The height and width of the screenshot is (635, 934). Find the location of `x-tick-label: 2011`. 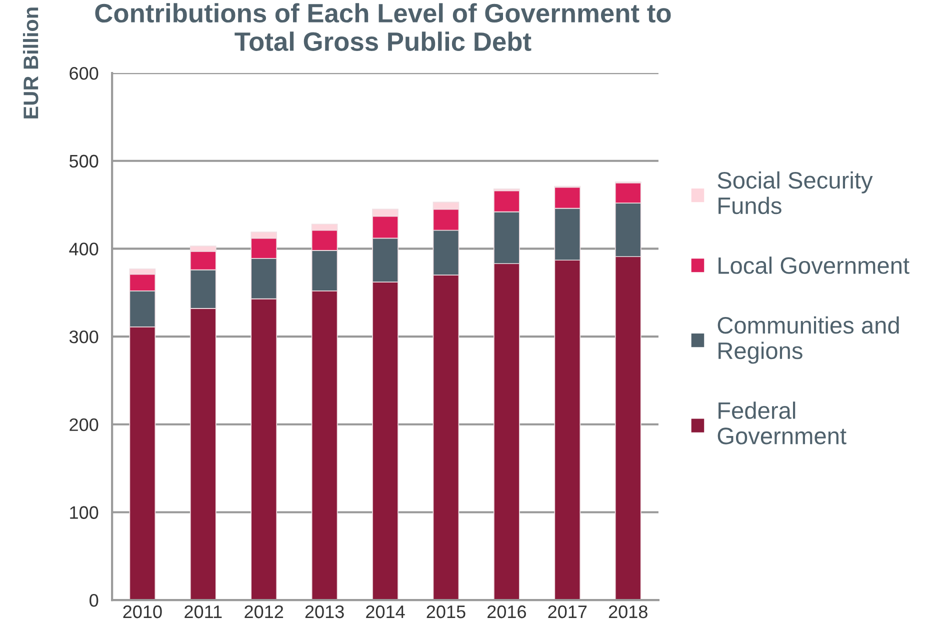

x-tick-label: 2011 is located at coordinates (203, 611).